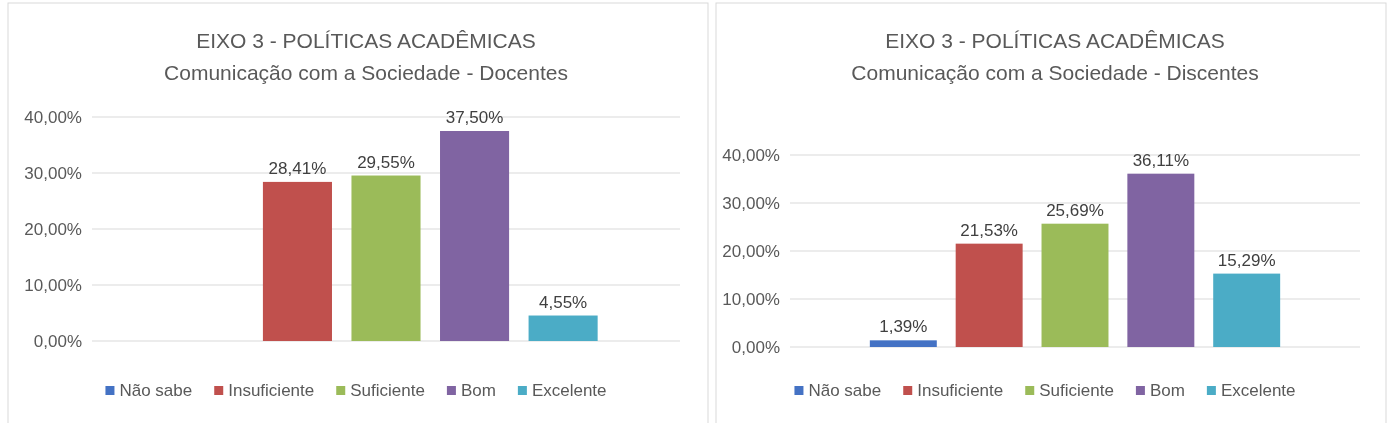 Image resolution: width=1388 pixels, height=423 pixels. What do you see at coordinates (366, 72) in the screenshot?
I see `chart-subtitle: Comunicação com a Sociedade - Docentes` at bounding box center [366, 72].